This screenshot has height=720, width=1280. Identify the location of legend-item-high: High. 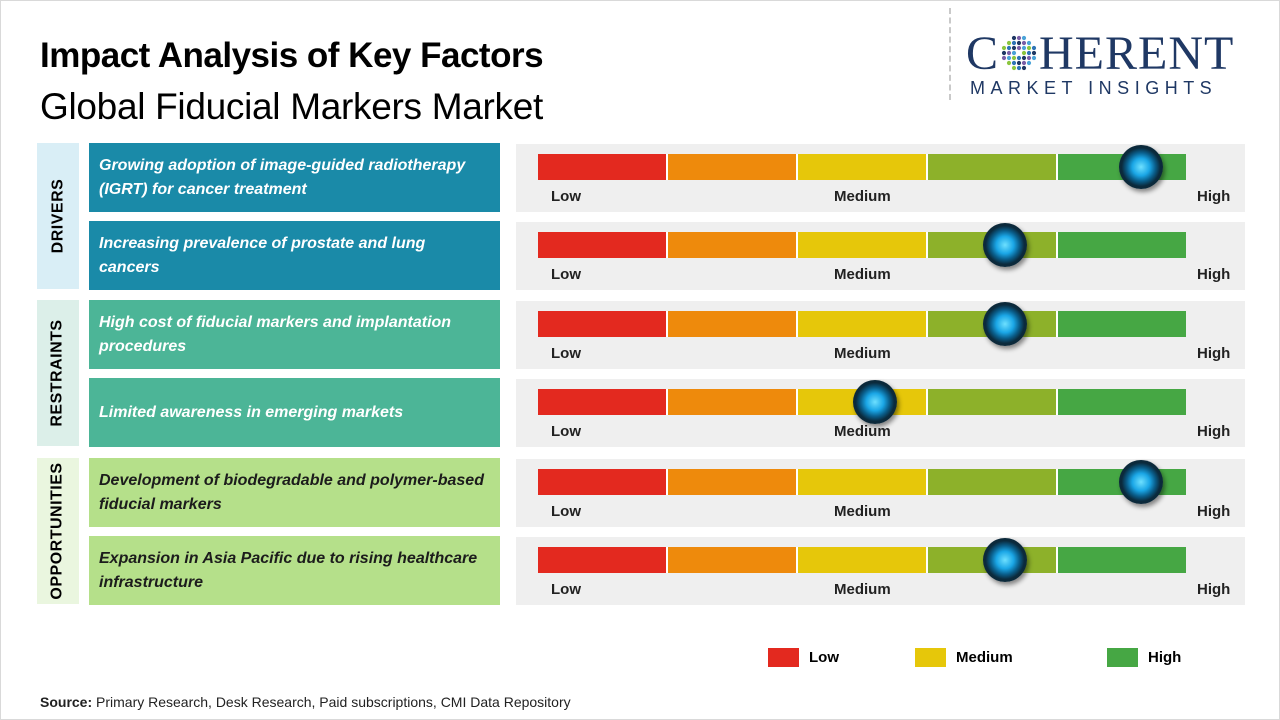
(1144, 657).